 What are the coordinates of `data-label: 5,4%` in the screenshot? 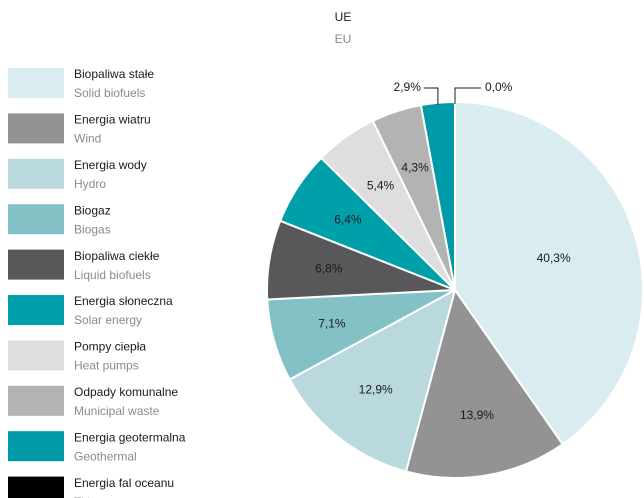 It's located at (381, 185).